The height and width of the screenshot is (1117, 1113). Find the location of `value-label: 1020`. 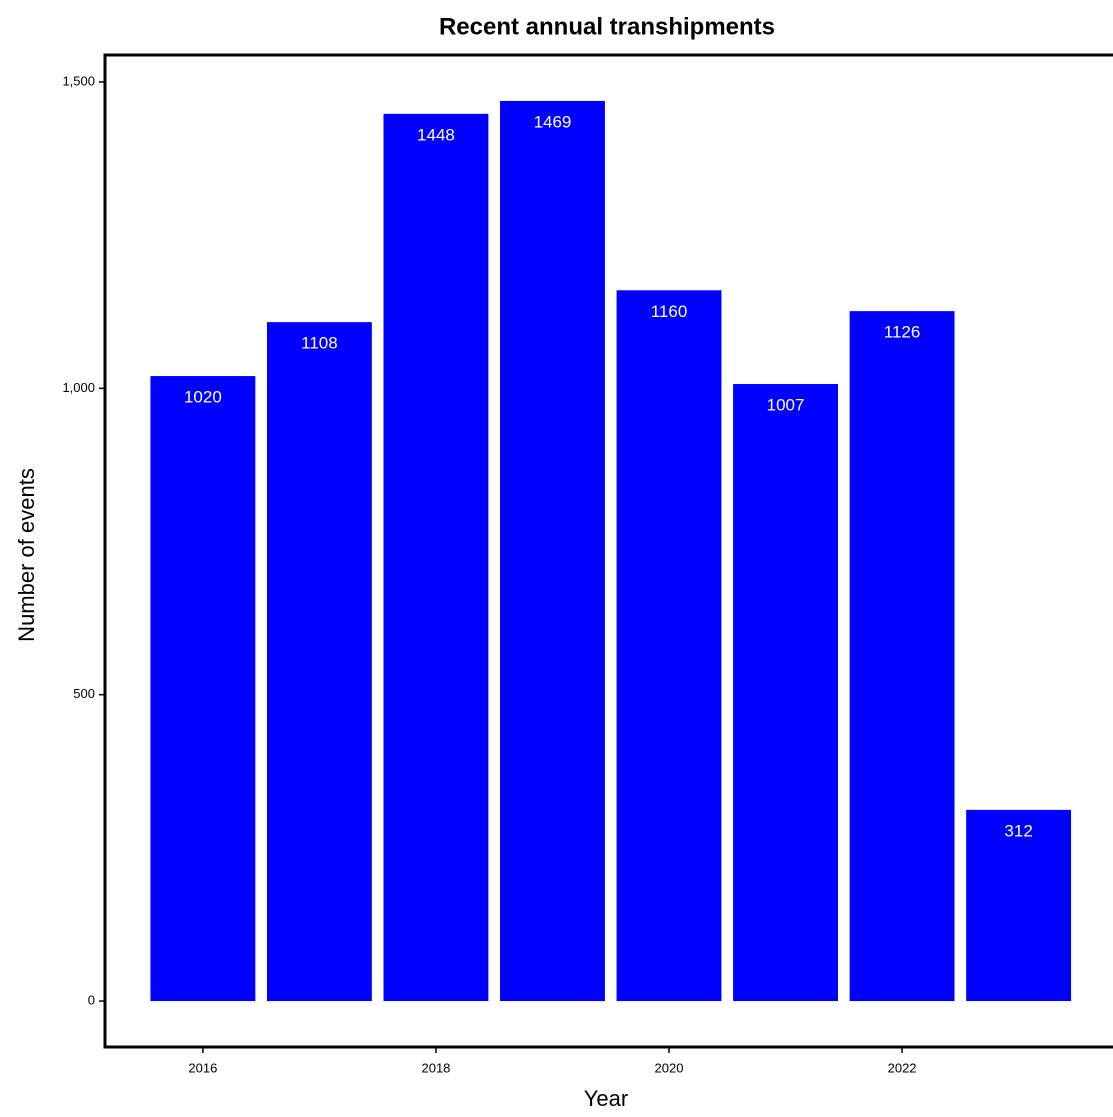

value-label: 1020 is located at coordinates (203, 397).